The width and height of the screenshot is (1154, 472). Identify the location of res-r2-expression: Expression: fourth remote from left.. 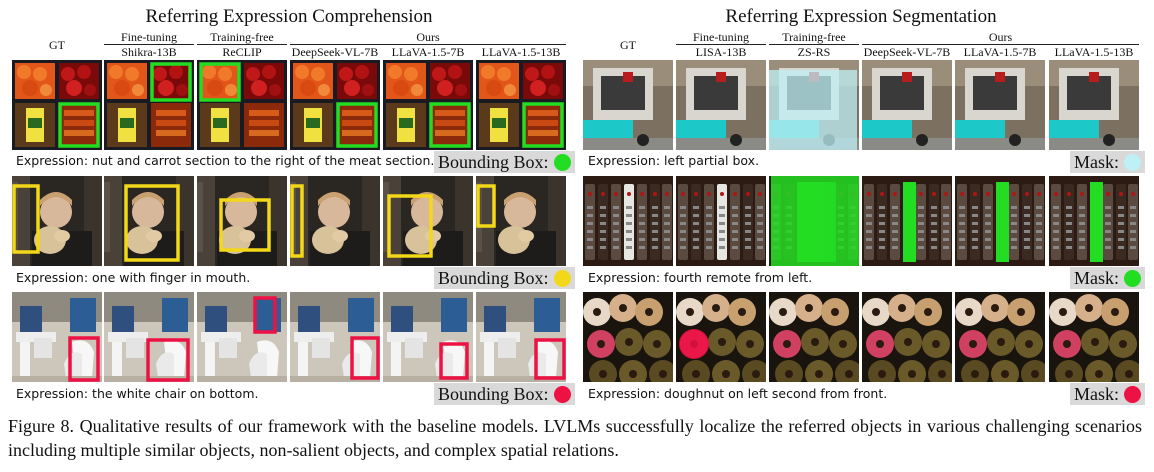
(700, 277).